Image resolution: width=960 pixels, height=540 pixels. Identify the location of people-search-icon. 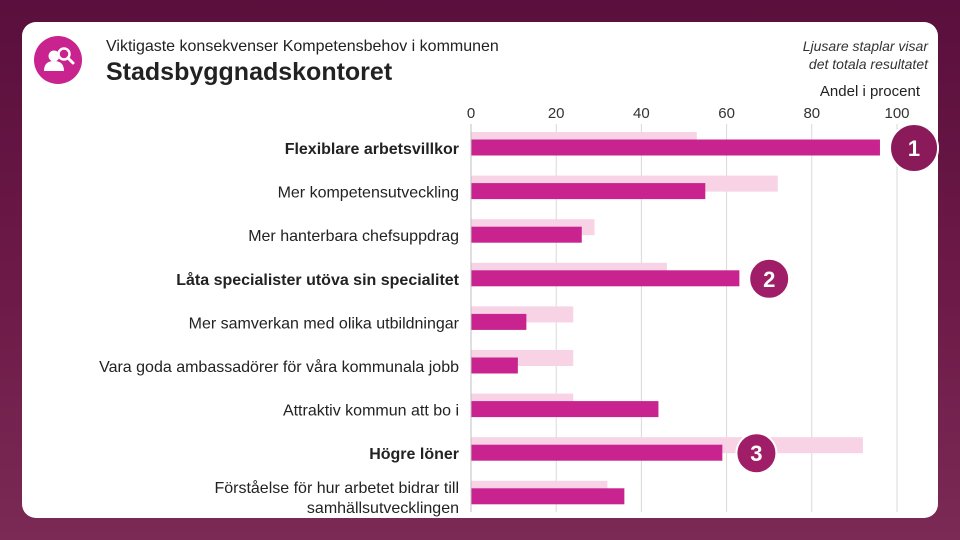
(59, 59).